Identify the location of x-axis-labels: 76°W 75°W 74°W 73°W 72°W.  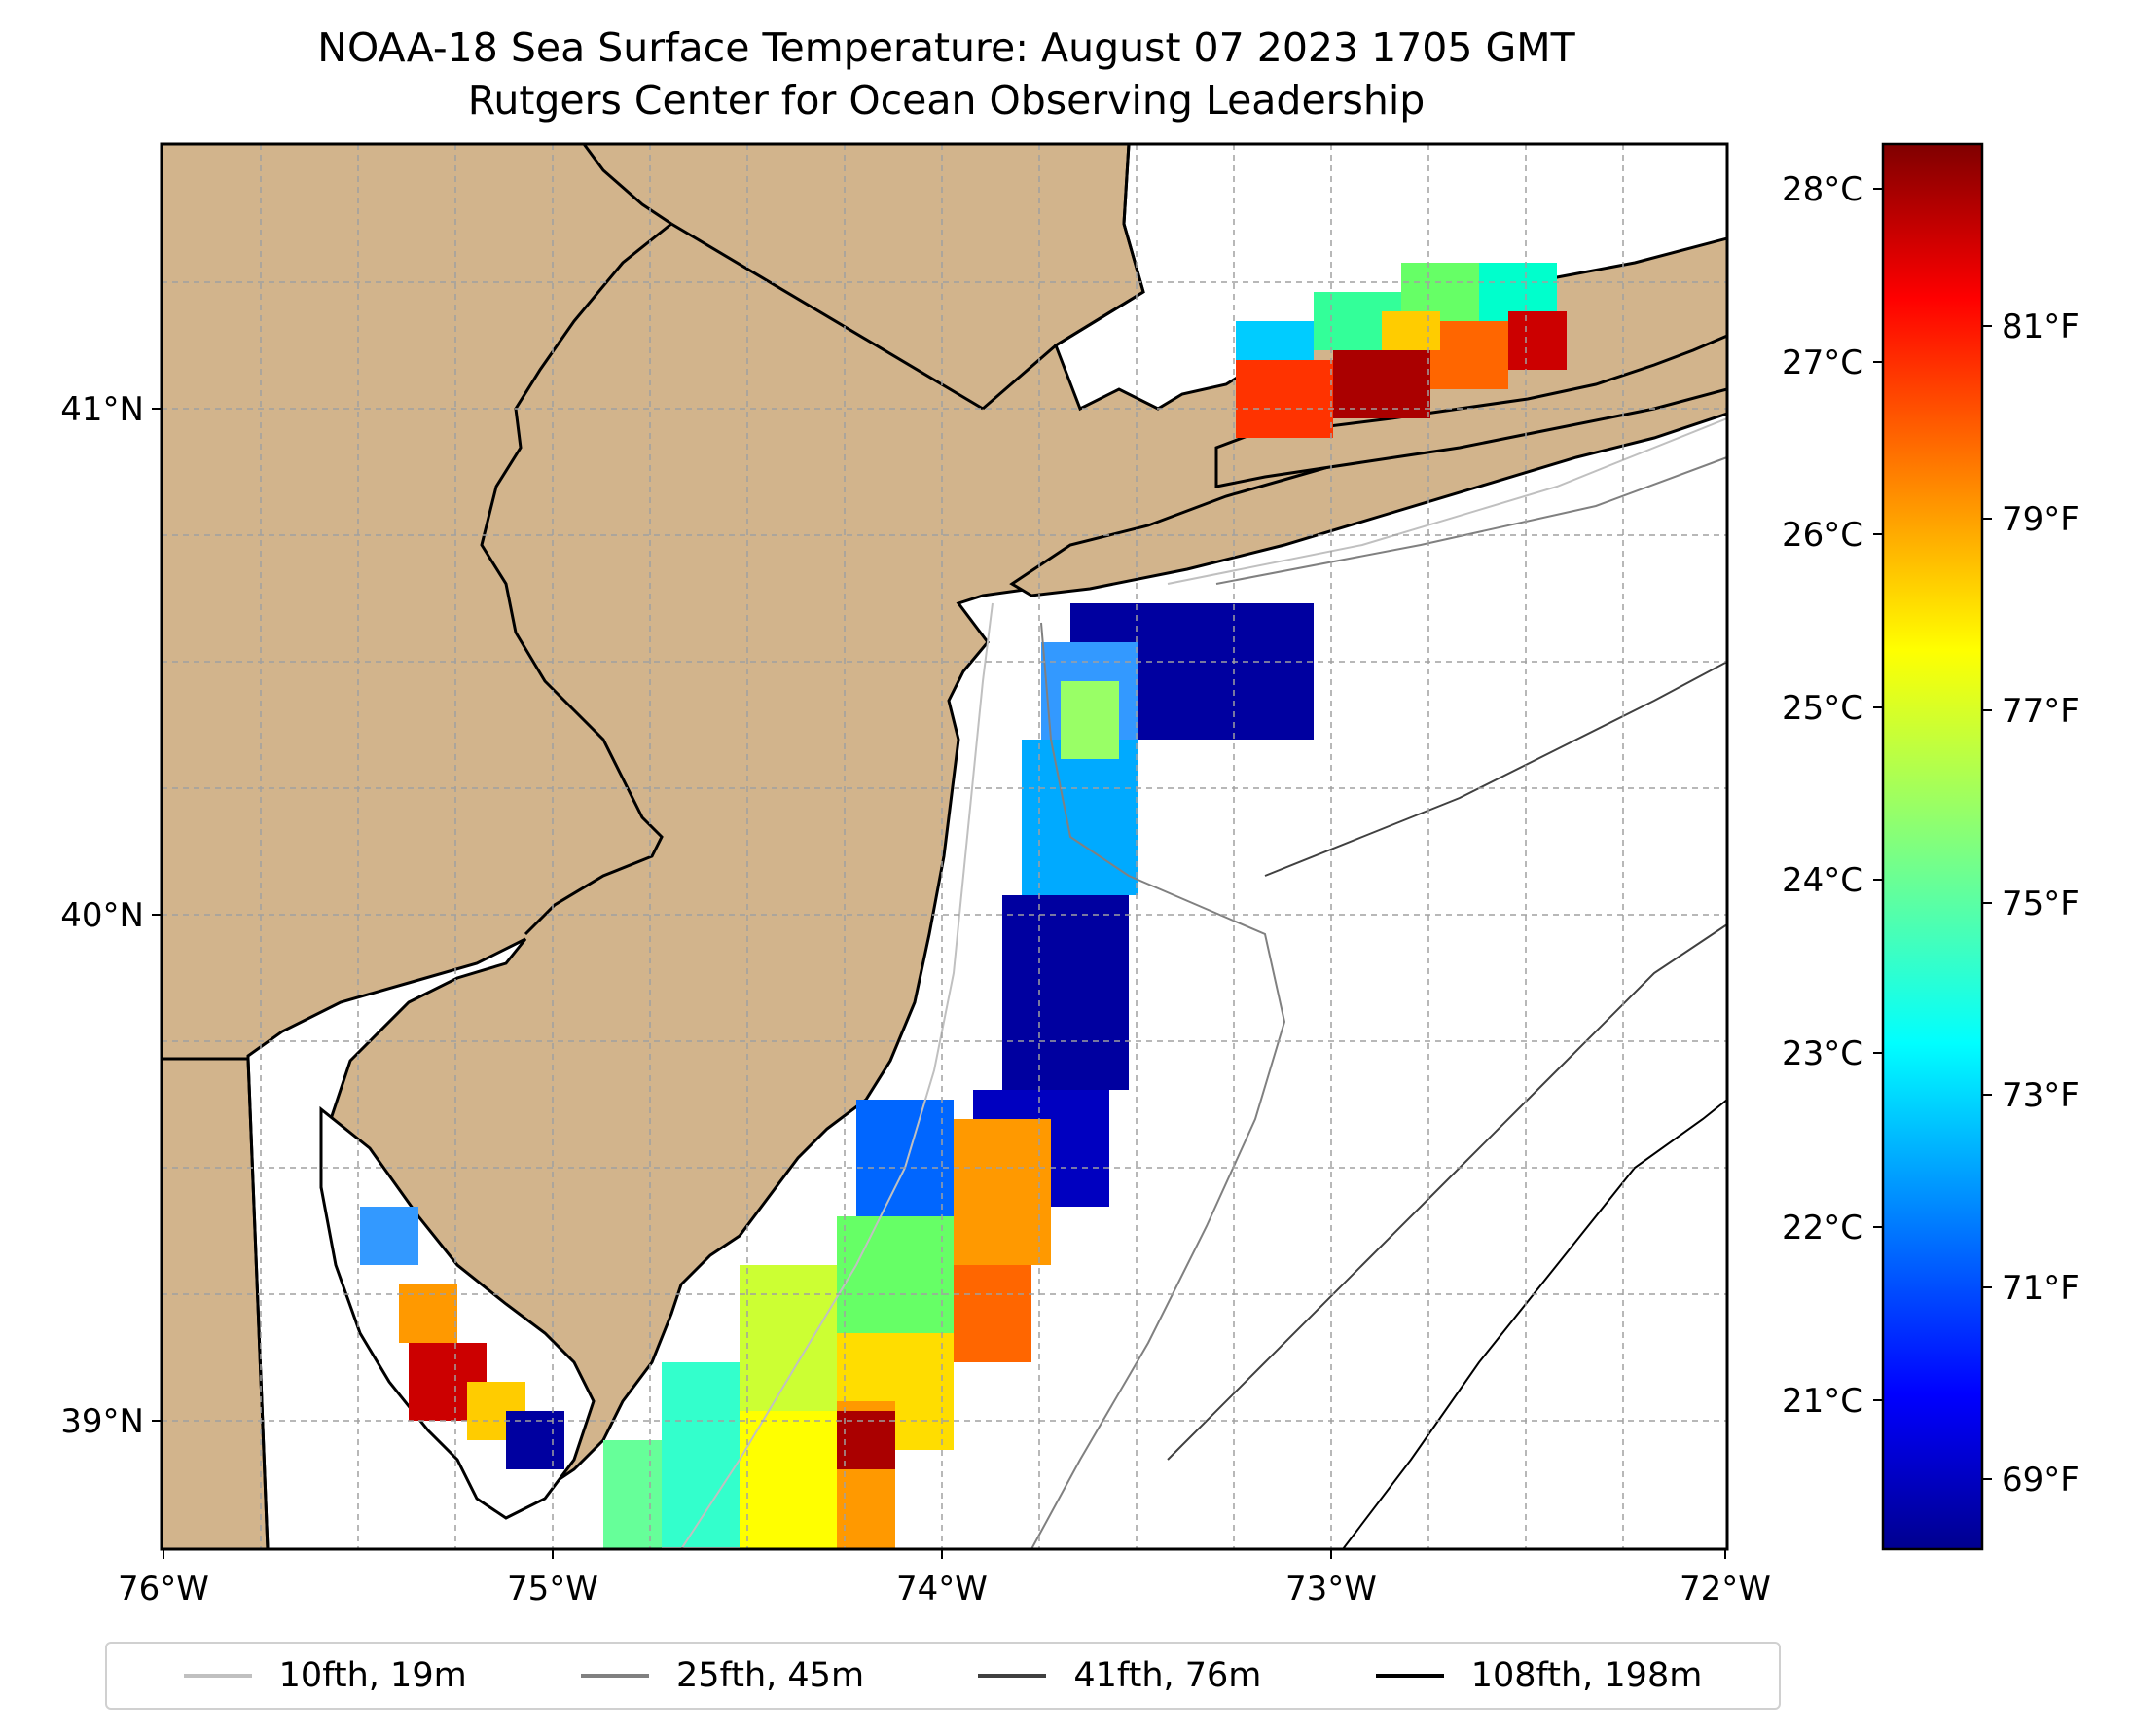
(945, 1579).